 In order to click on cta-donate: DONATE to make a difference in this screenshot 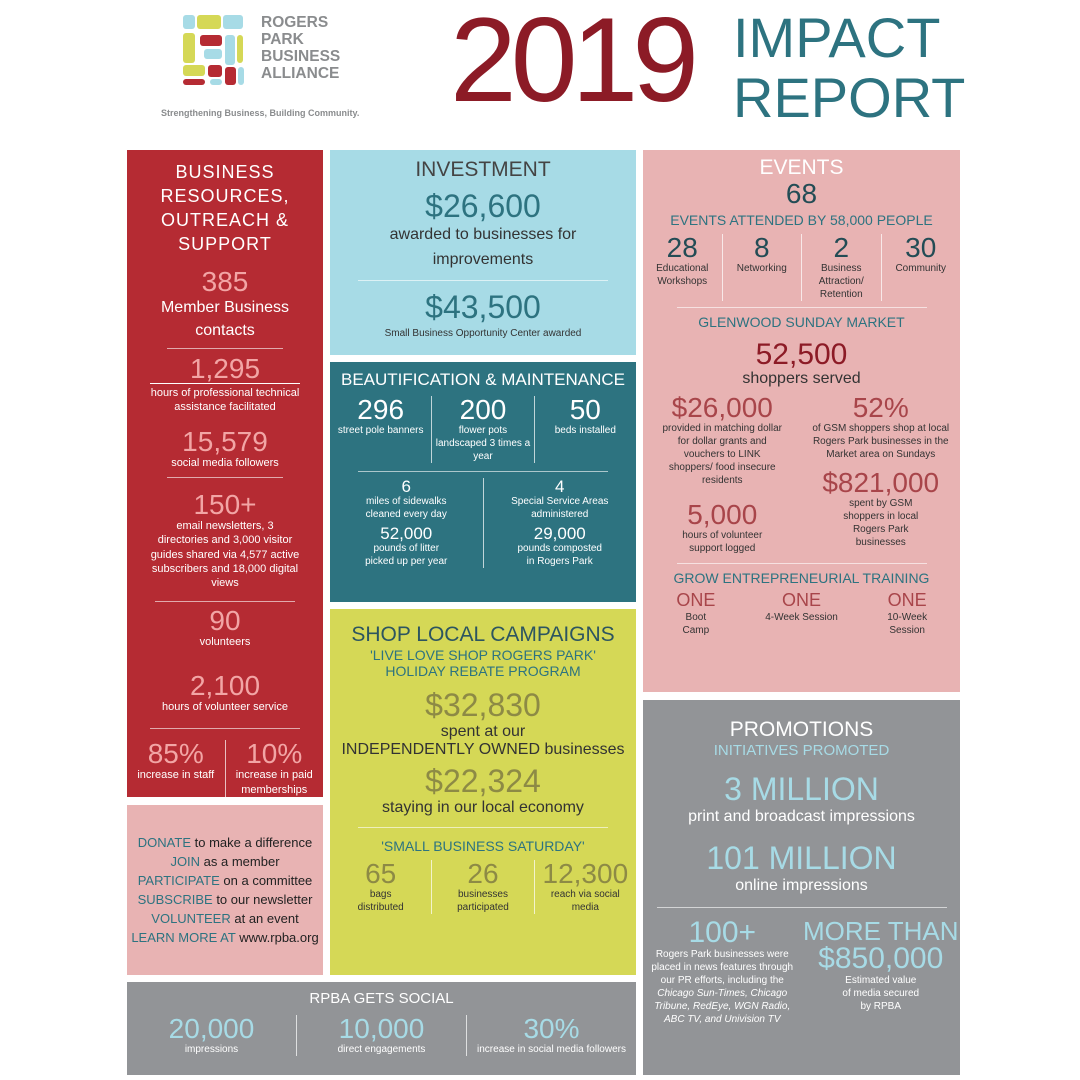, I will do `click(225, 842)`.